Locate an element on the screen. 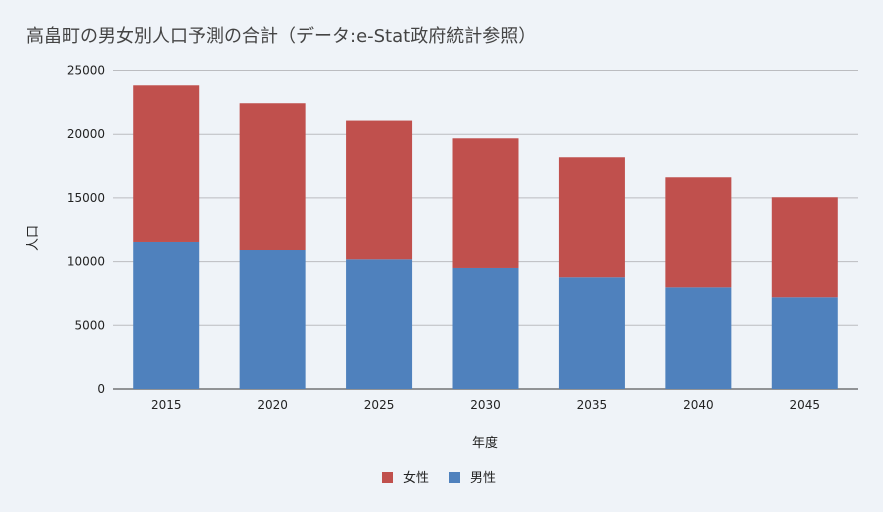 Image resolution: width=883 pixels, height=512 pixels. bar-male-2030 is located at coordinates (485, 328).